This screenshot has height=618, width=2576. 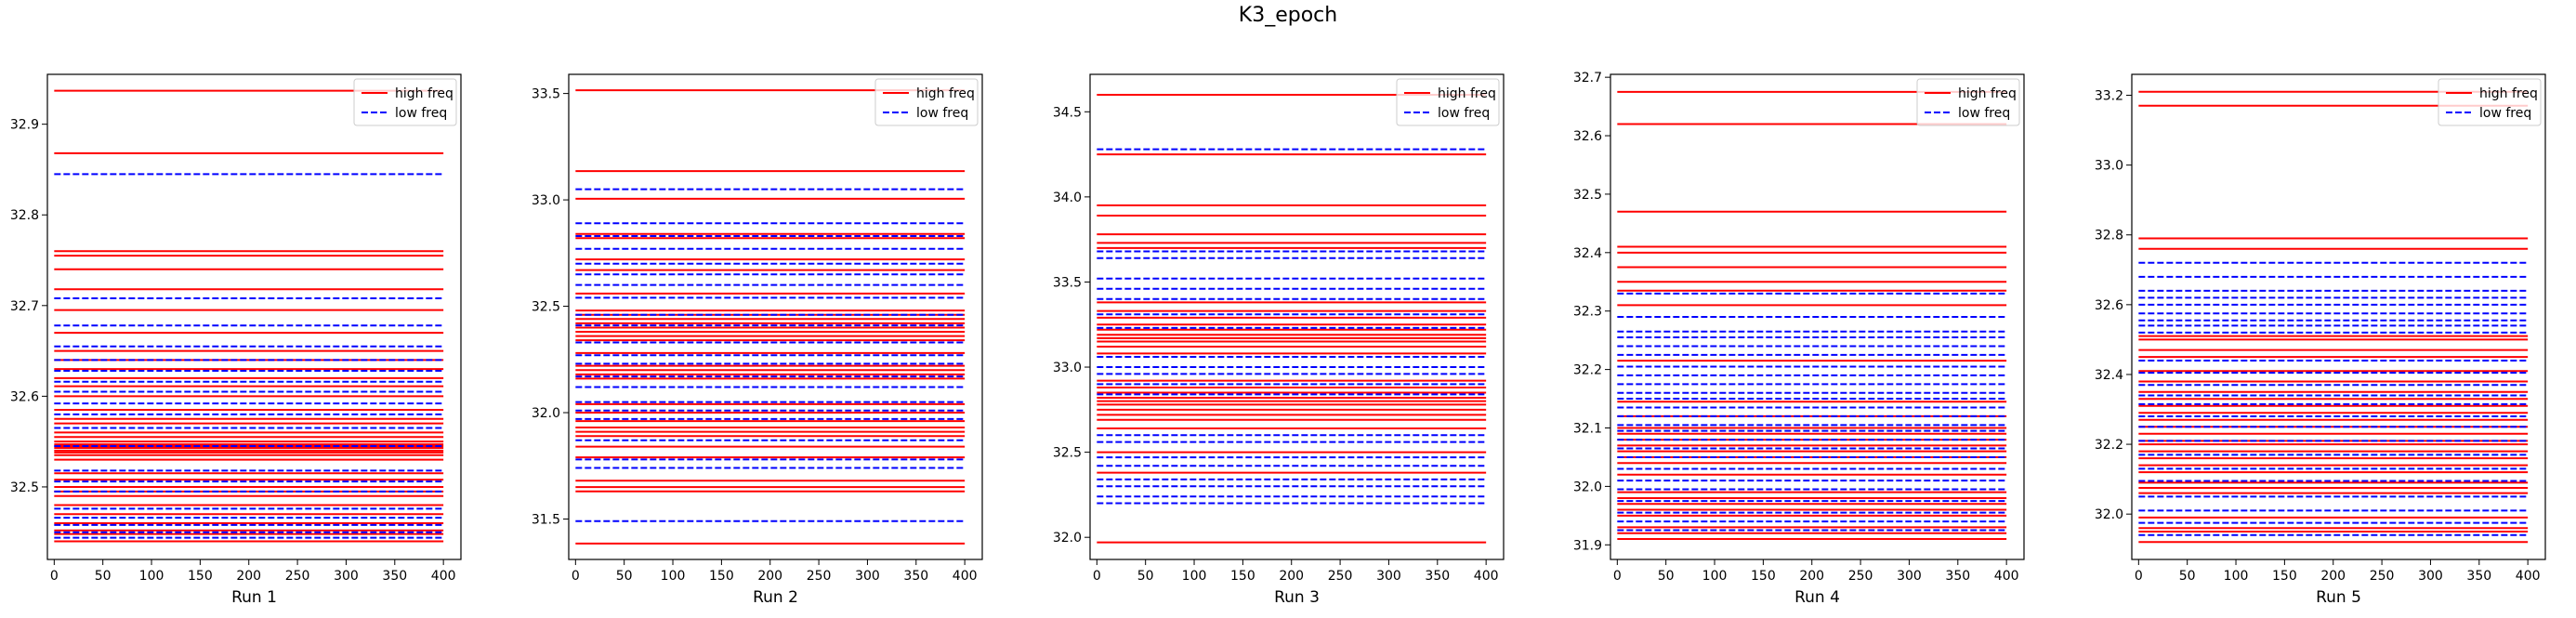 I want to click on y-tick-label: 31.5, so click(x=546, y=520).